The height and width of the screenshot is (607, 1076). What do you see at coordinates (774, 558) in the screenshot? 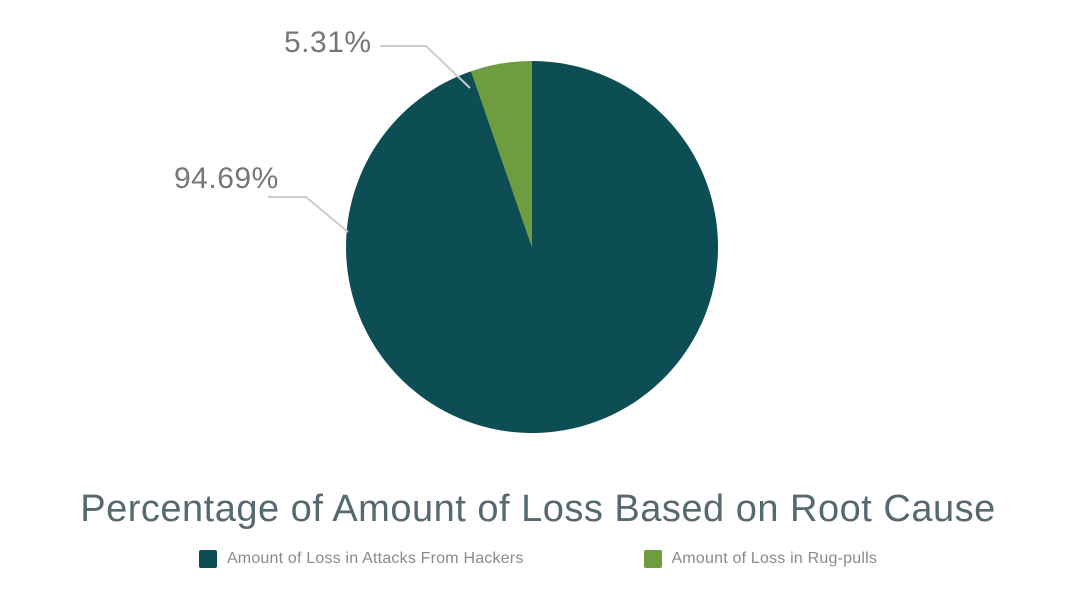
I see `legend-label-rugpulls: Amount of Loss in Rug-pulls` at bounding box center [774, 558].